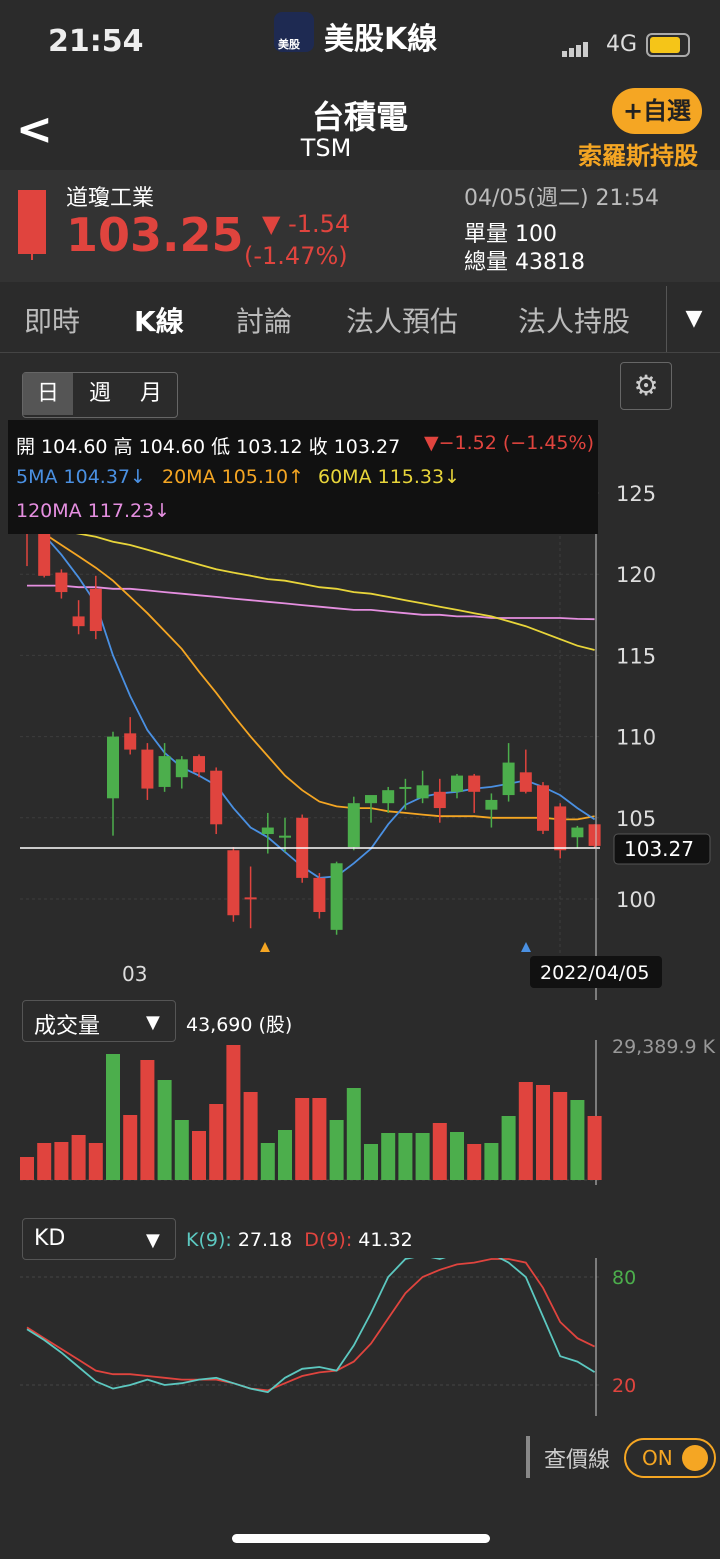  What do you see at coordinates (99, 1239) in the screenshot?
I see `indicator-selector` at bounding box center [99, 1239].